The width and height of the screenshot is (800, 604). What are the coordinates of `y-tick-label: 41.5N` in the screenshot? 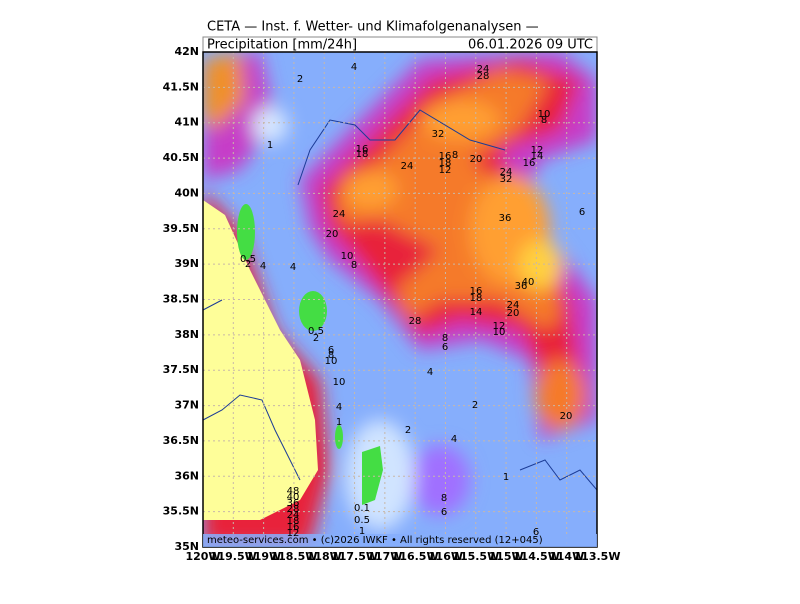 It's located at (181, 86).